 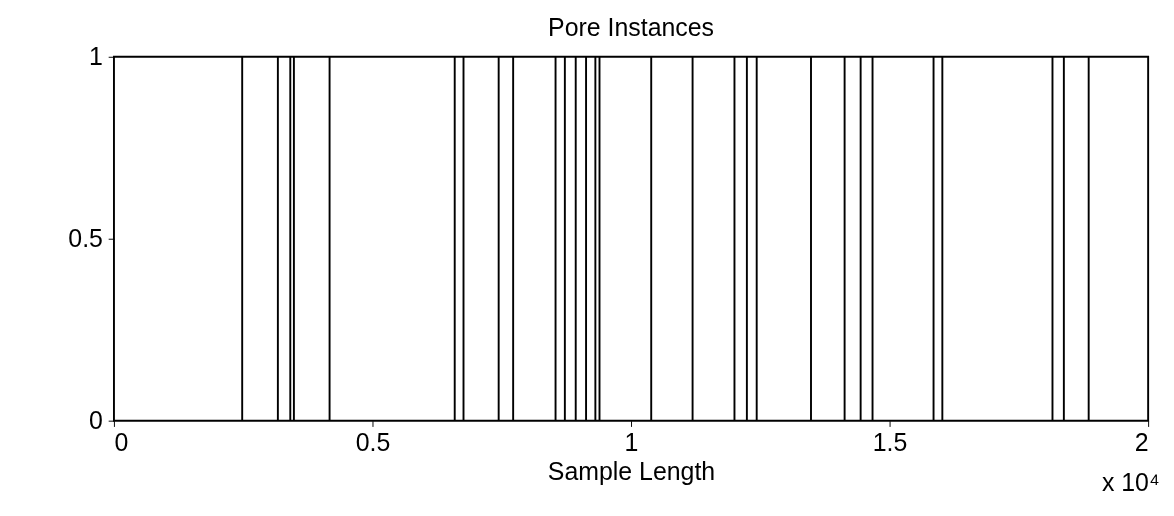 What do you see at coordinates (373, 441) in the screenshot?
I see `x-tick-label: 0.5` at bounding box center [373, 441].